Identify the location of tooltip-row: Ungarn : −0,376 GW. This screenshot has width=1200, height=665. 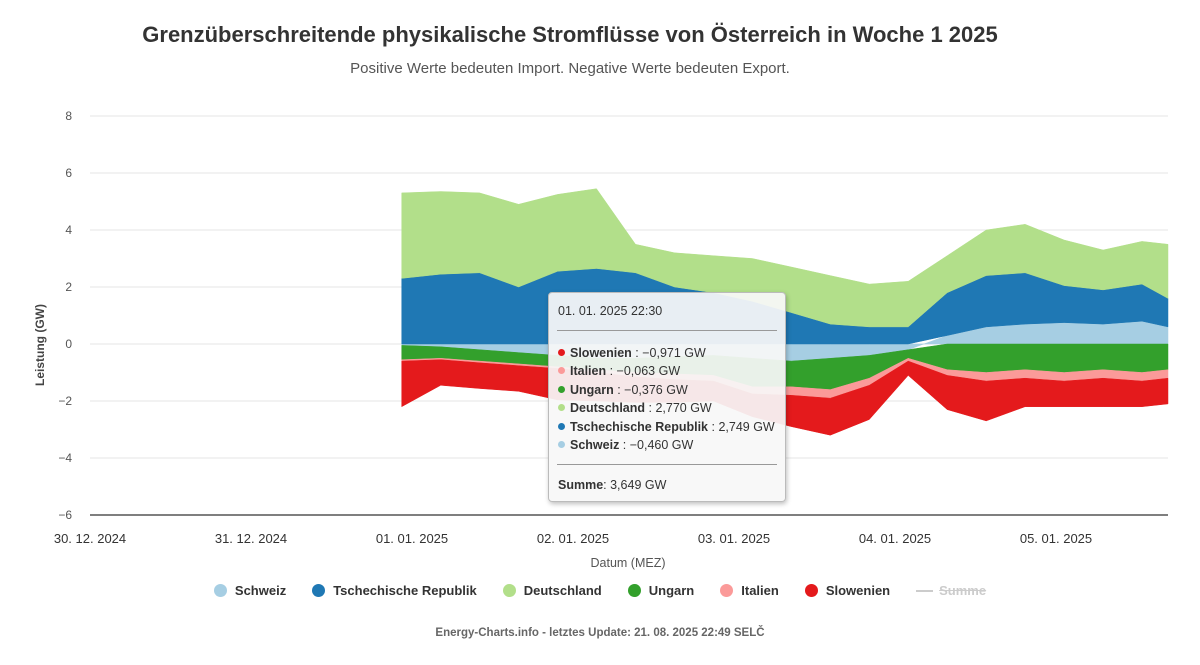
(666, 390).